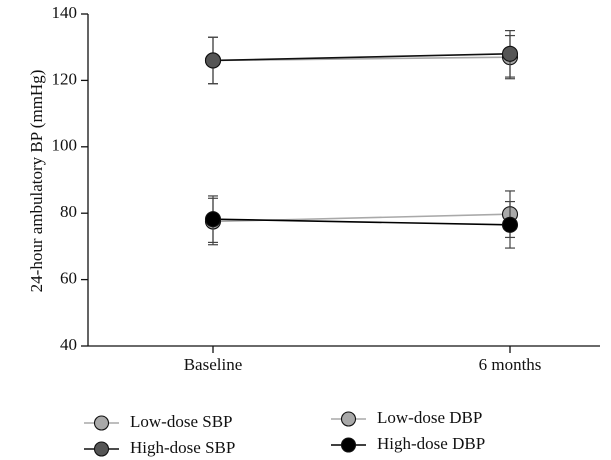 This screenshot has width=611, height=460. I want to click on legend-label: Low-dose DBP, so click(429, 417).